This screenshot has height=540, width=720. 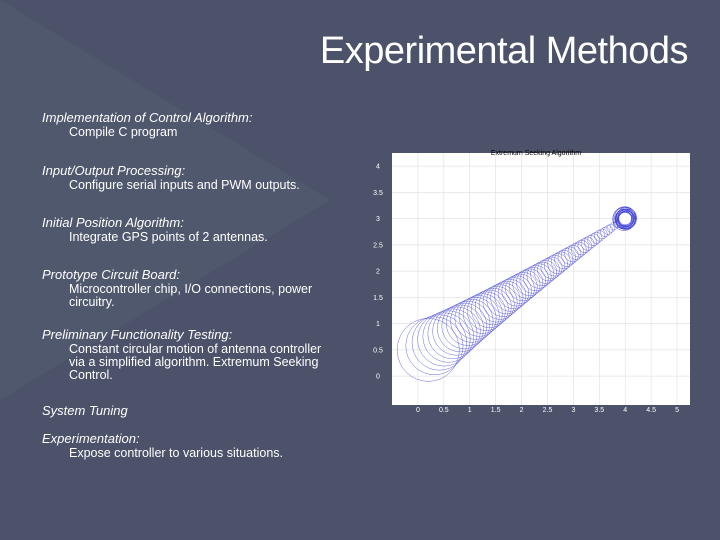 What do you see at coordinates (184, 185) in the screenshot?
I see `bullet-detail: Configure serial inputs and PWM outputs.` at bounding box center [184, 185].